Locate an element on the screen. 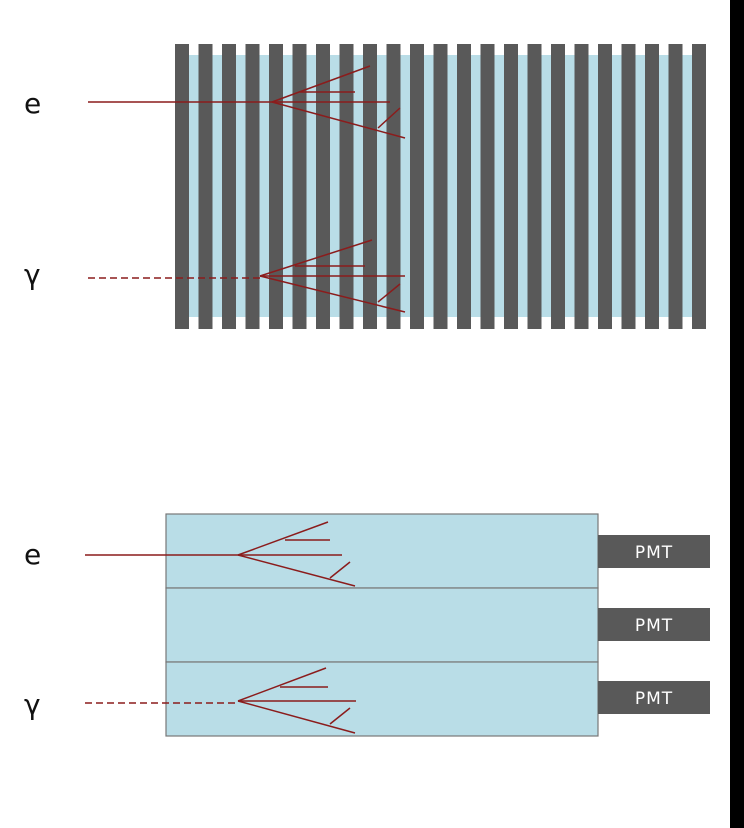 Image resolution: width=744 pixels, height=828 pixels. right-edge-bar is located at coordinates (737, 414).